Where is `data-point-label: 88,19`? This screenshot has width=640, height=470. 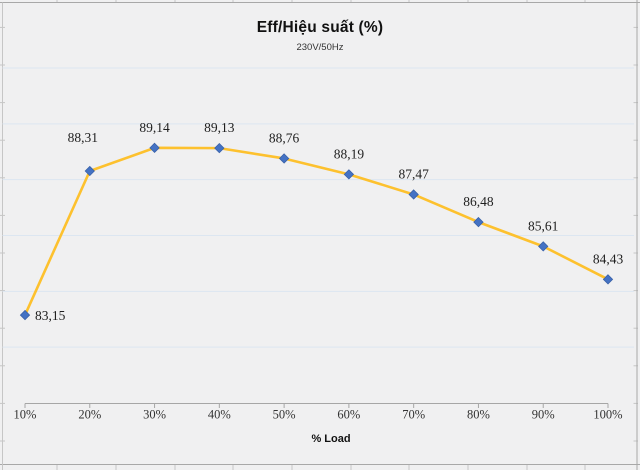 data-point-label: 88,19 is located at coordinates (349, 153).